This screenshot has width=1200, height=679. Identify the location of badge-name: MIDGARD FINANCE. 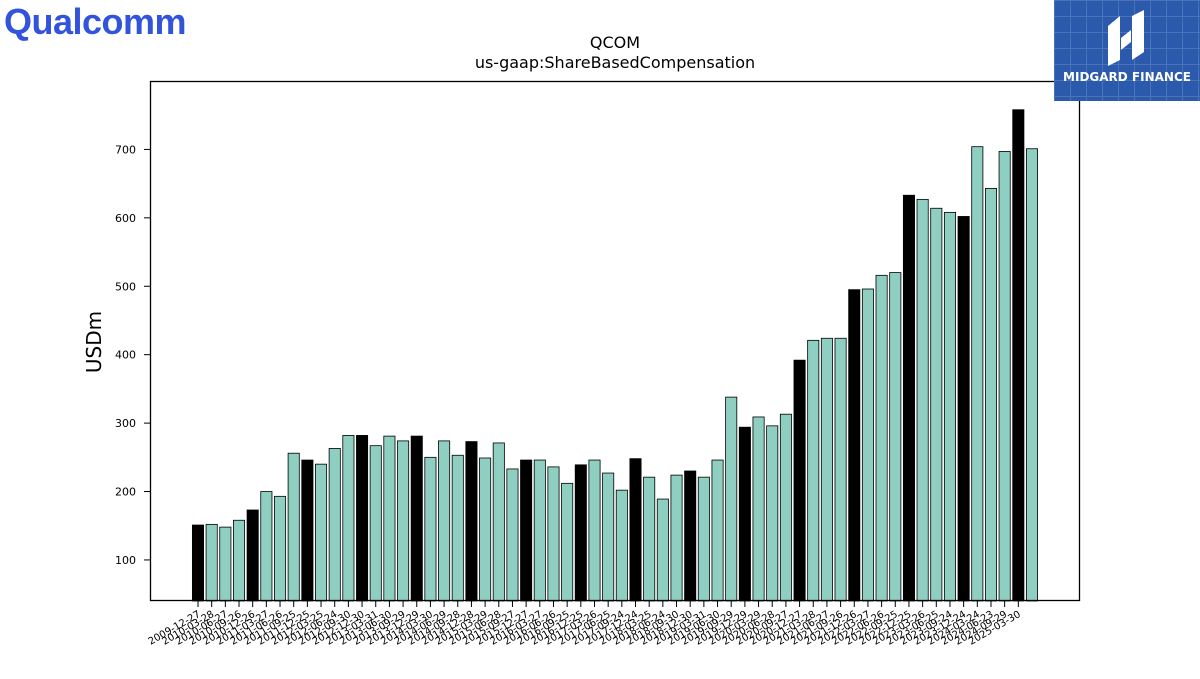
(1127, 77).